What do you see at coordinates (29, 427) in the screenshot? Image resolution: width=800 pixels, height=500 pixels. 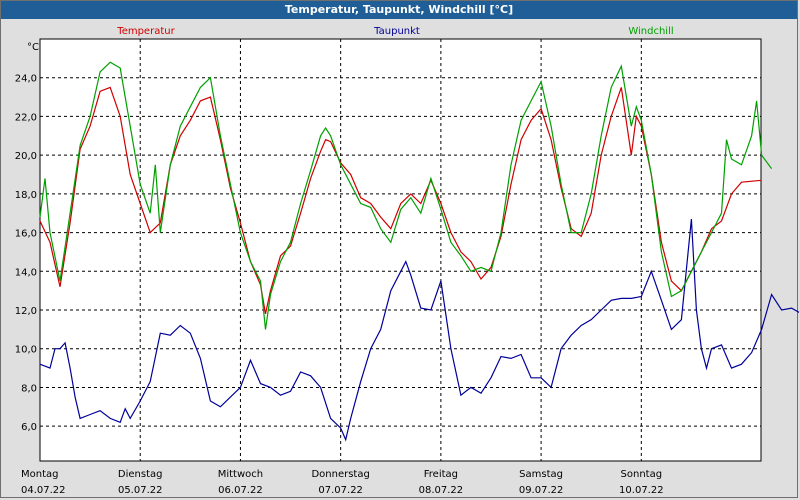 I see `y-tick-label: 6,0` at bounding box center [29, 427].